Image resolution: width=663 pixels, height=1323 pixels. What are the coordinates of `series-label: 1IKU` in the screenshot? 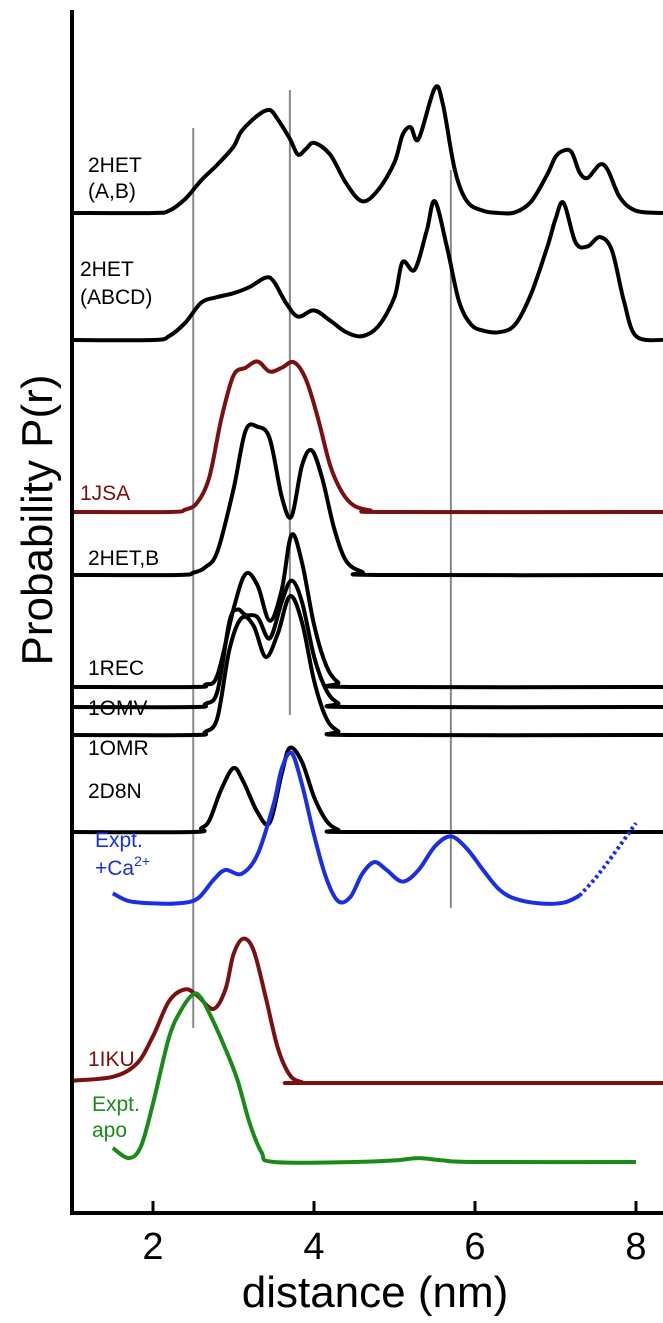 It's located at (111, 1059).